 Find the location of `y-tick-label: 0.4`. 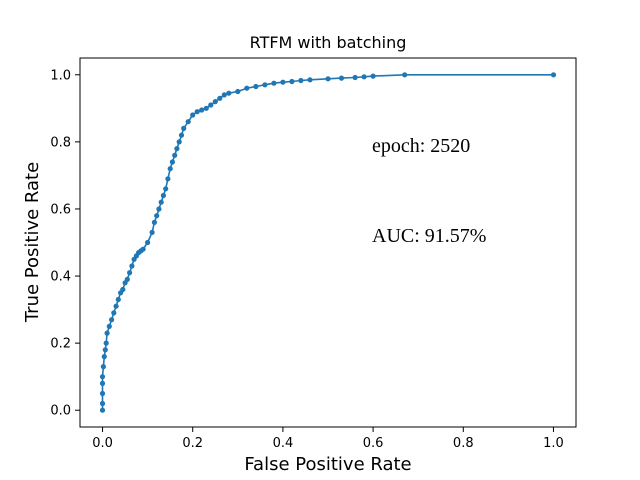

y-tick-label: 0.4 is located at coordinates (60, 277).